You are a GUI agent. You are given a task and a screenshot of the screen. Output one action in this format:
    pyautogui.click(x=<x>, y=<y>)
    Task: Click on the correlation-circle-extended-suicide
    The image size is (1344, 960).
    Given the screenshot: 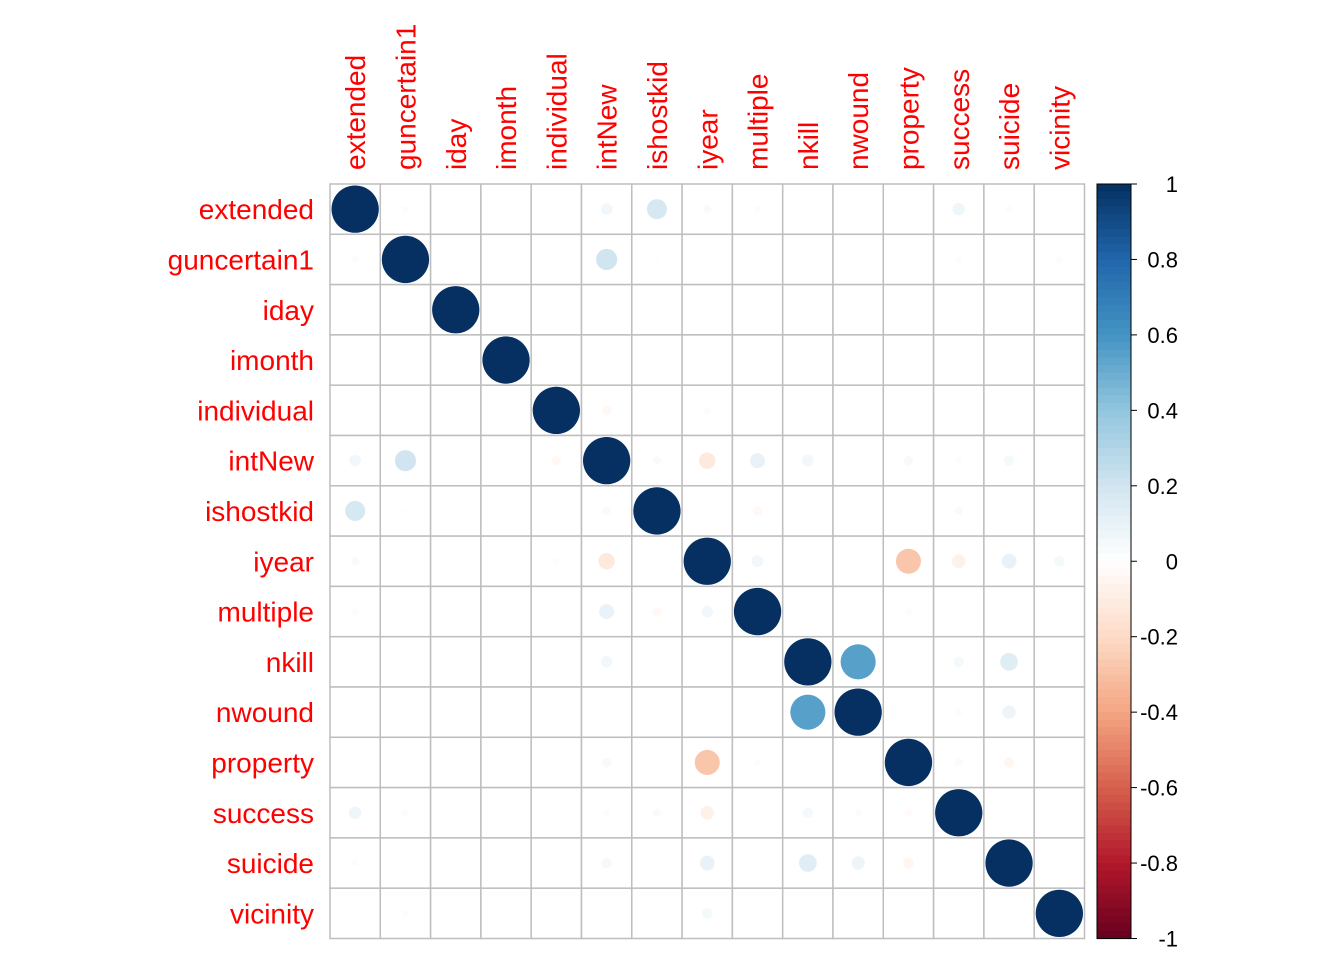 What is the action you would take?
    pyautogui.click(x=1009, y=209)
    